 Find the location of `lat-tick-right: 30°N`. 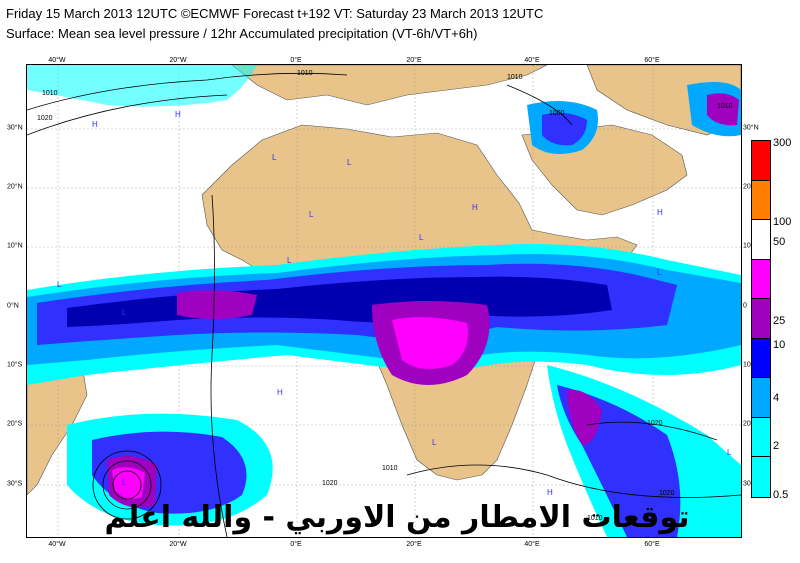

lat-tick-right: 30°N is located at coordinates (751, 128).